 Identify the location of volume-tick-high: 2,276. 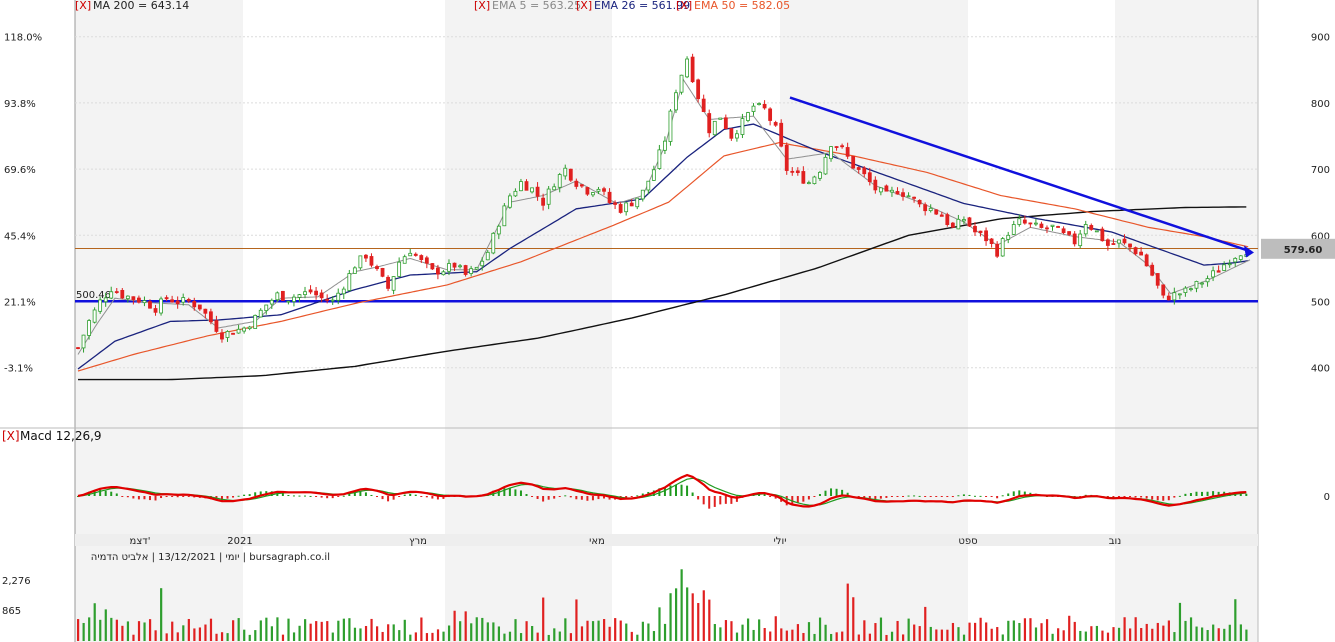
(16, 581).